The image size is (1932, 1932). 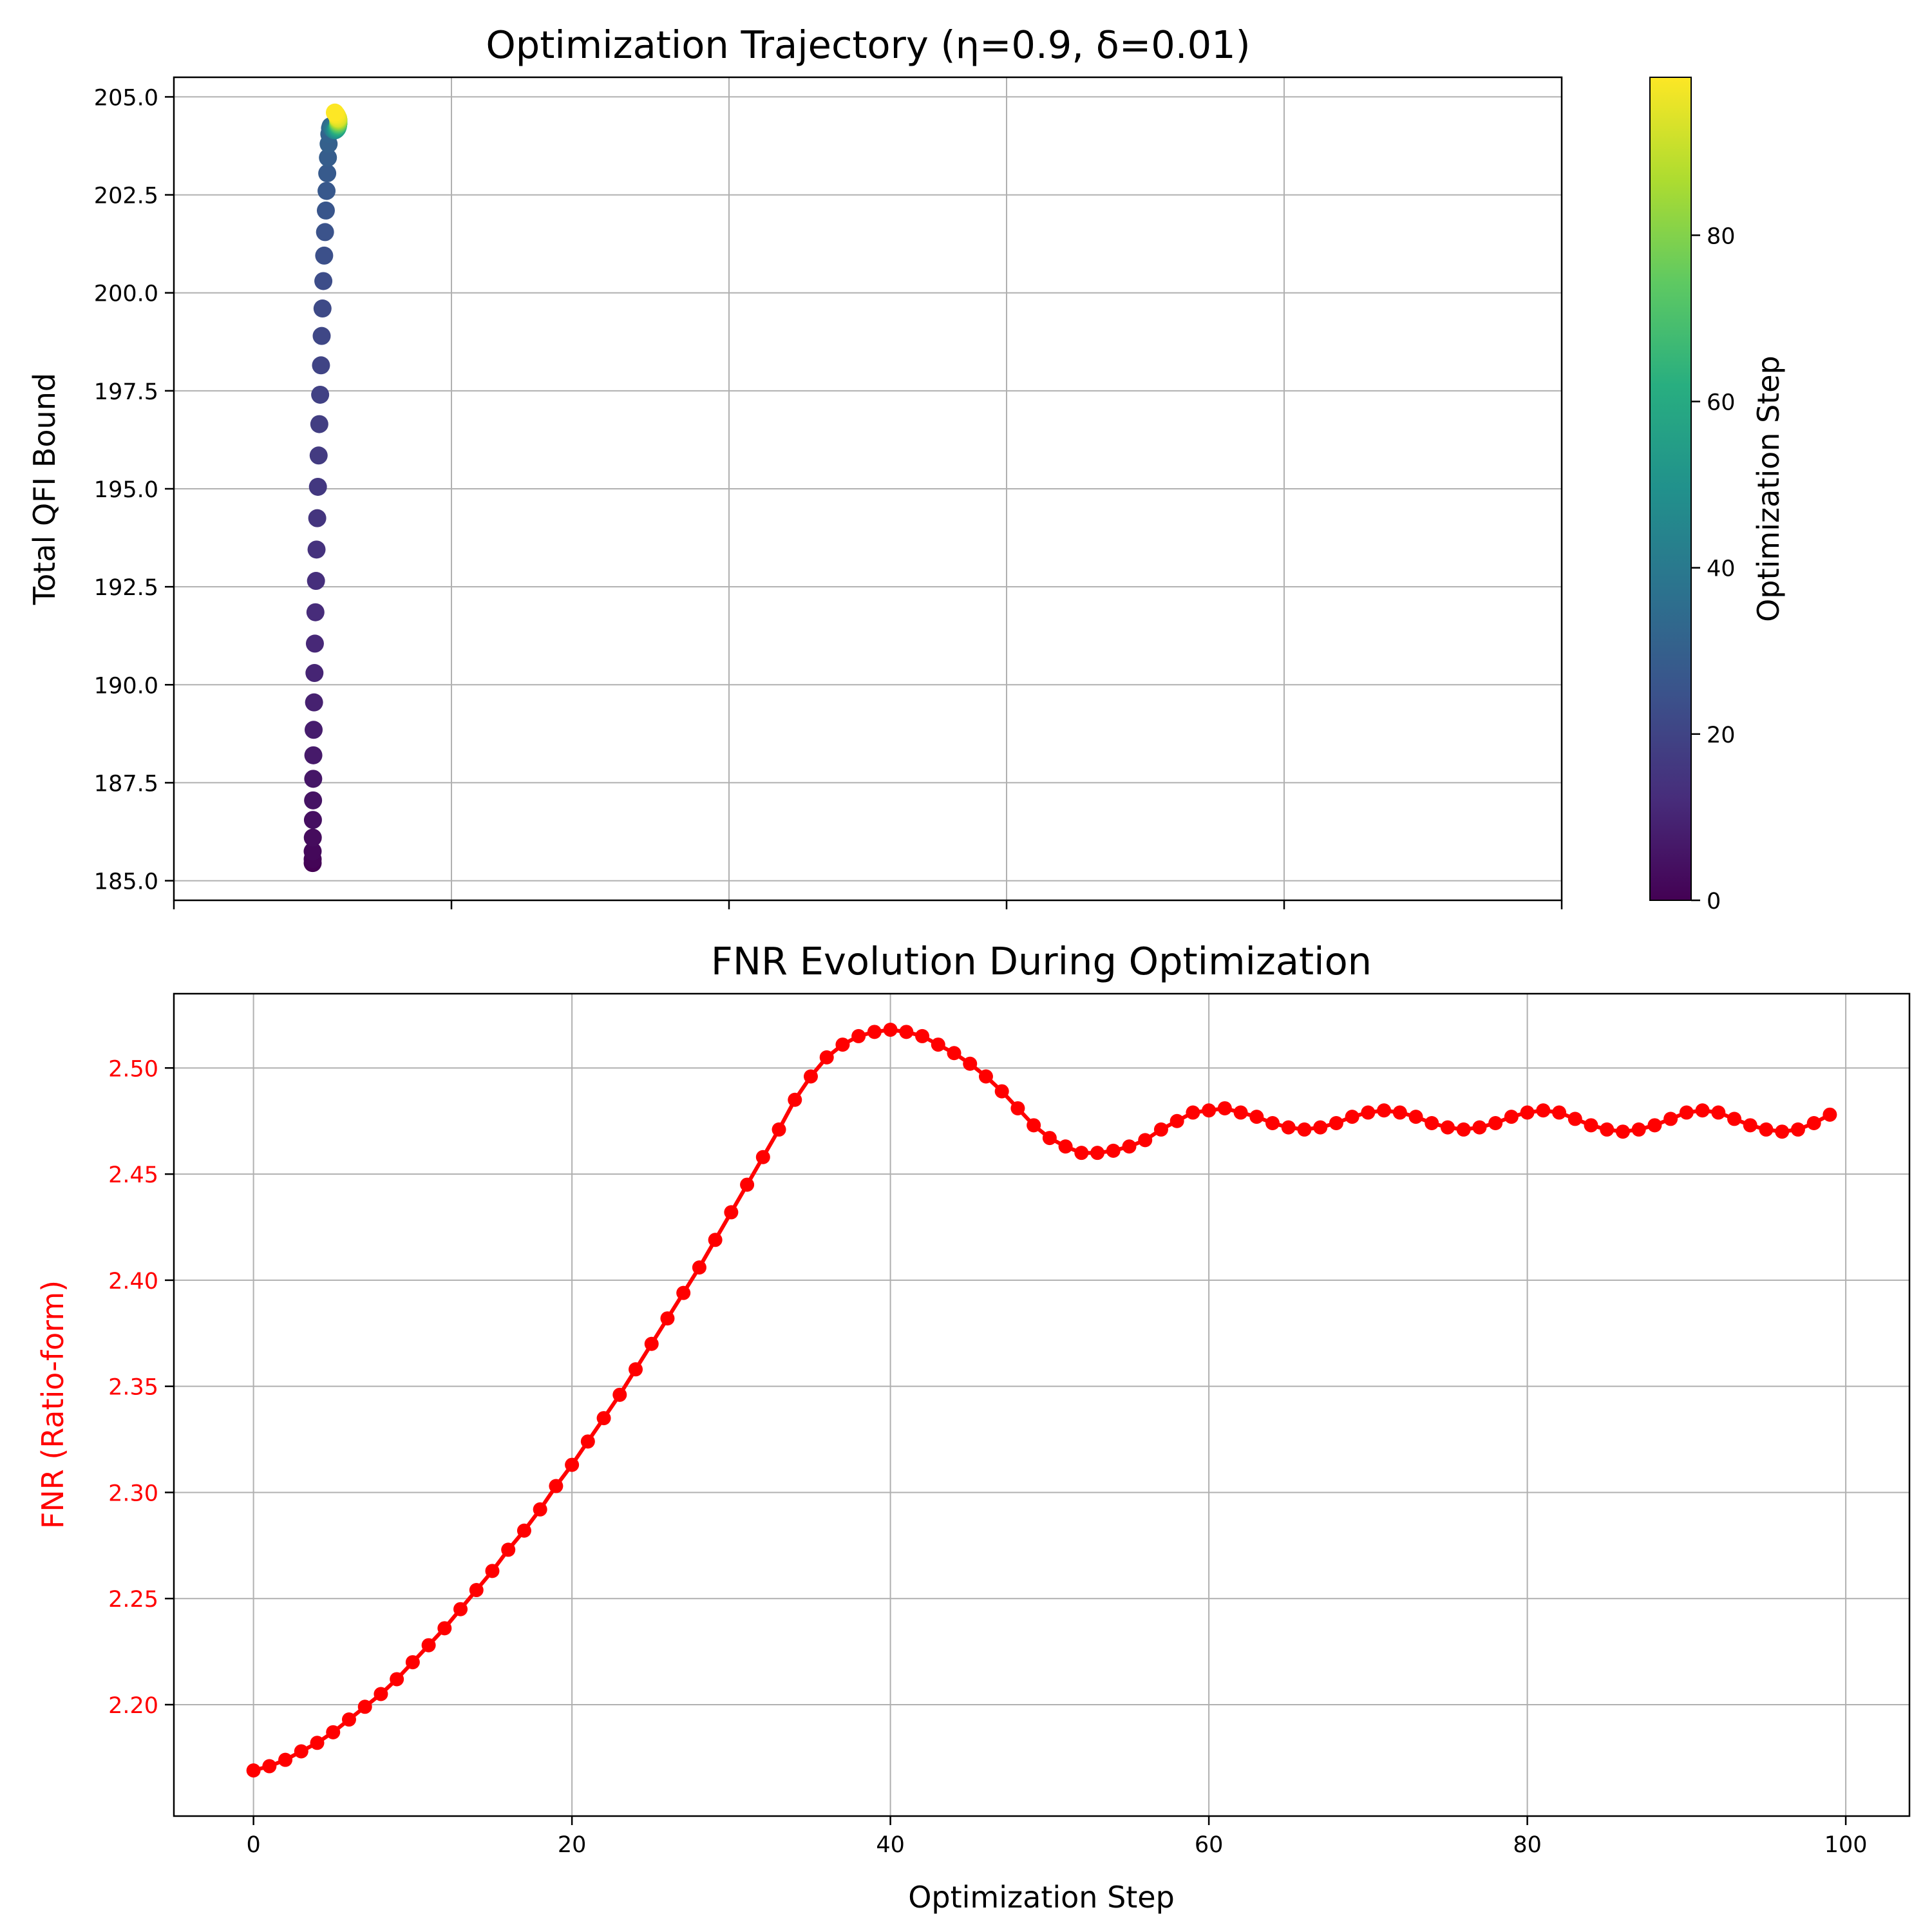 What do you see at coordinates (133, 1388) in the screenshot?
I see `bottom-y-tick-label-3: 2.35` at bounding box center [133, 1388].